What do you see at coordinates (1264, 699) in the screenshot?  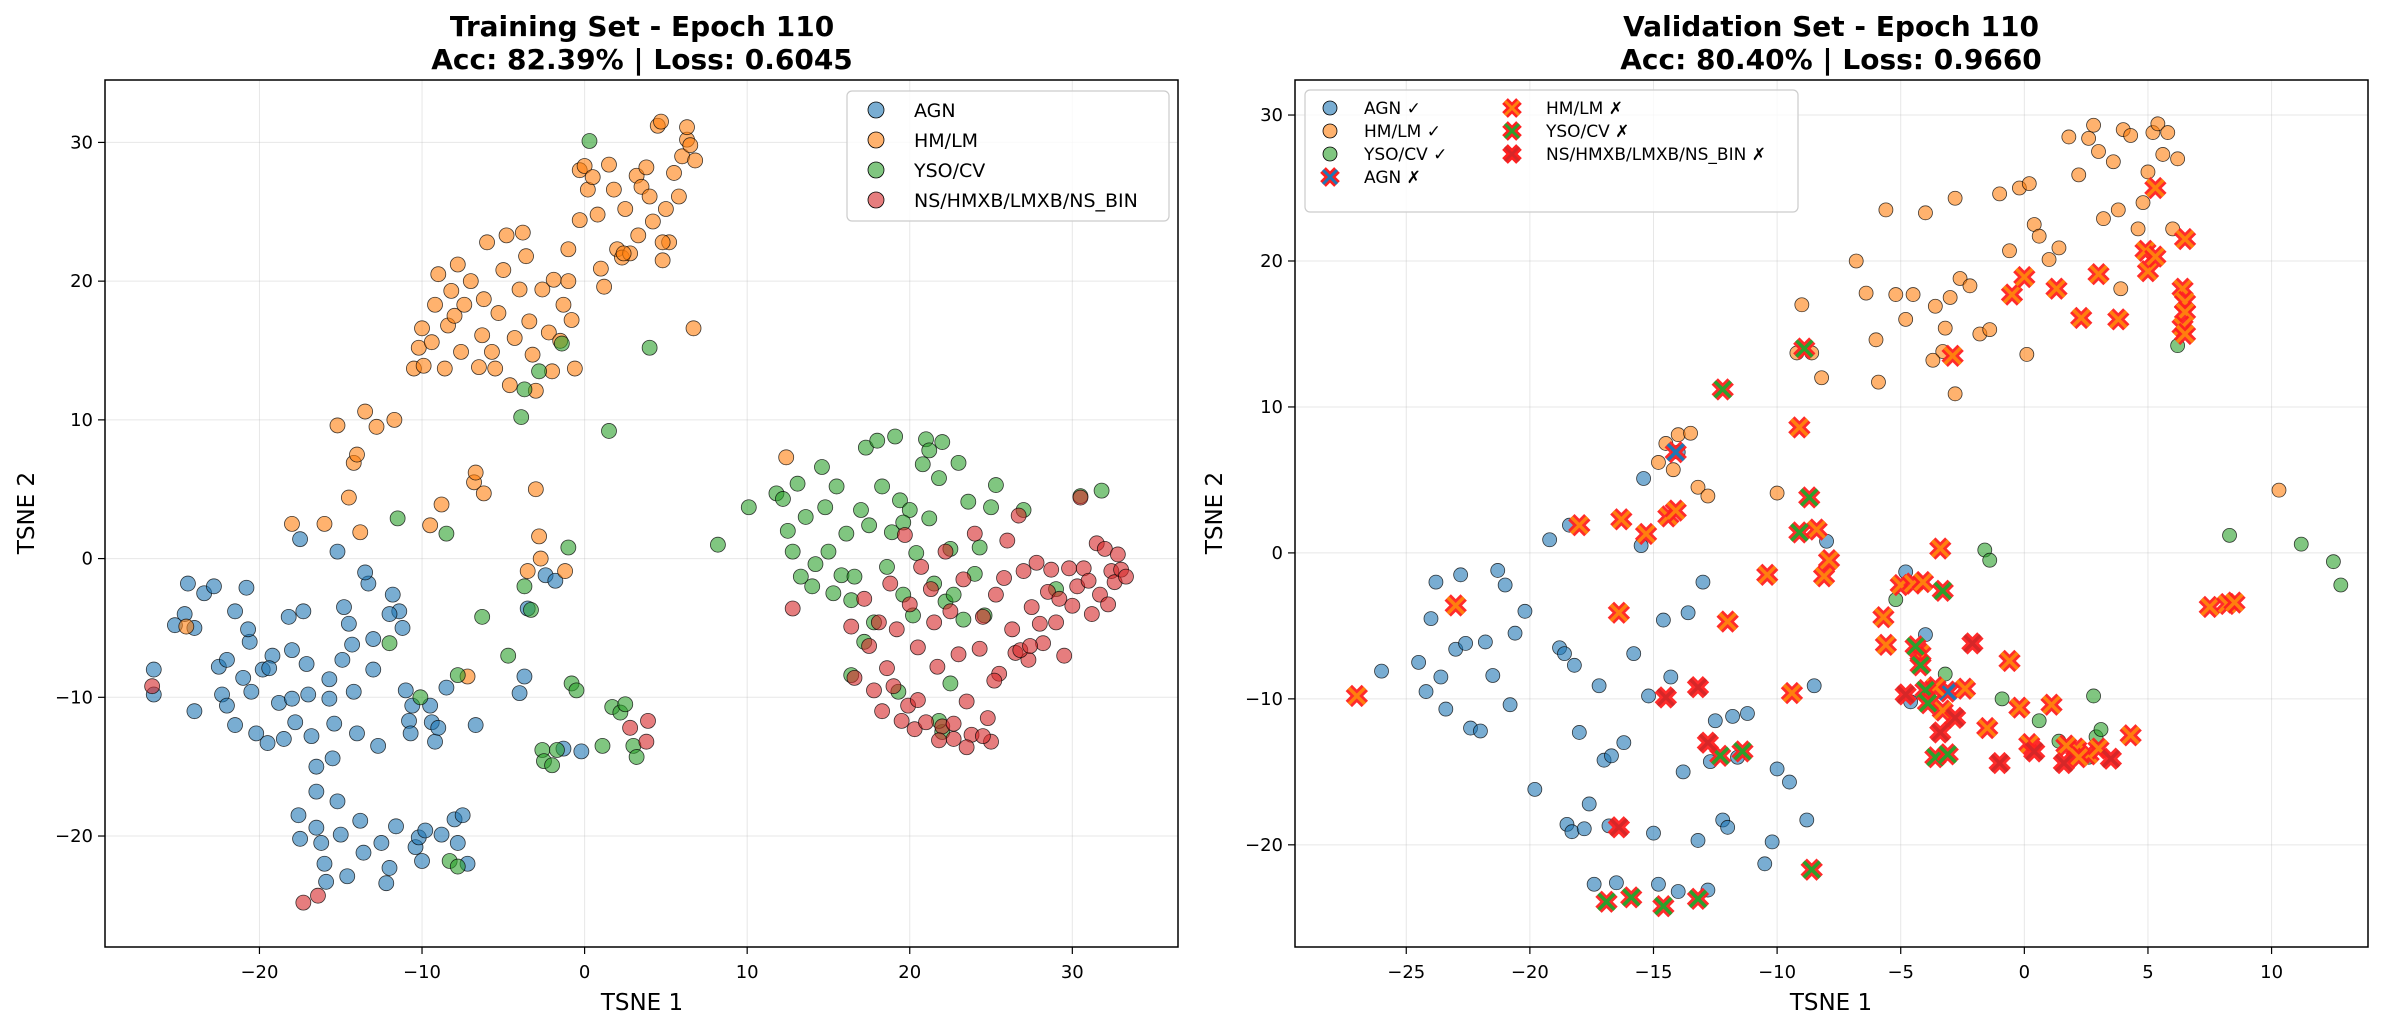 I see `validation-y-tick-label: −10` at bounding box center [1264, 699].